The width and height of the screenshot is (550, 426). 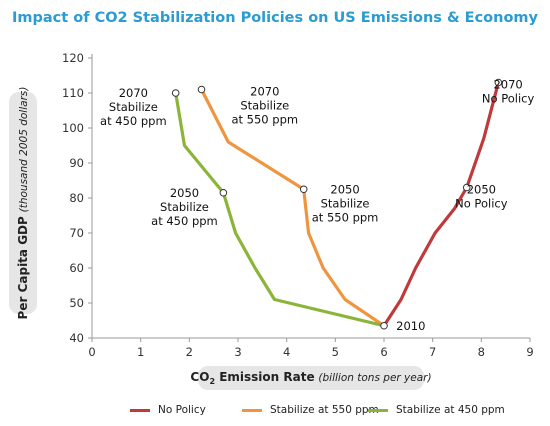 I want to click on y-tick-label: 50, so click(x=76, y=303).